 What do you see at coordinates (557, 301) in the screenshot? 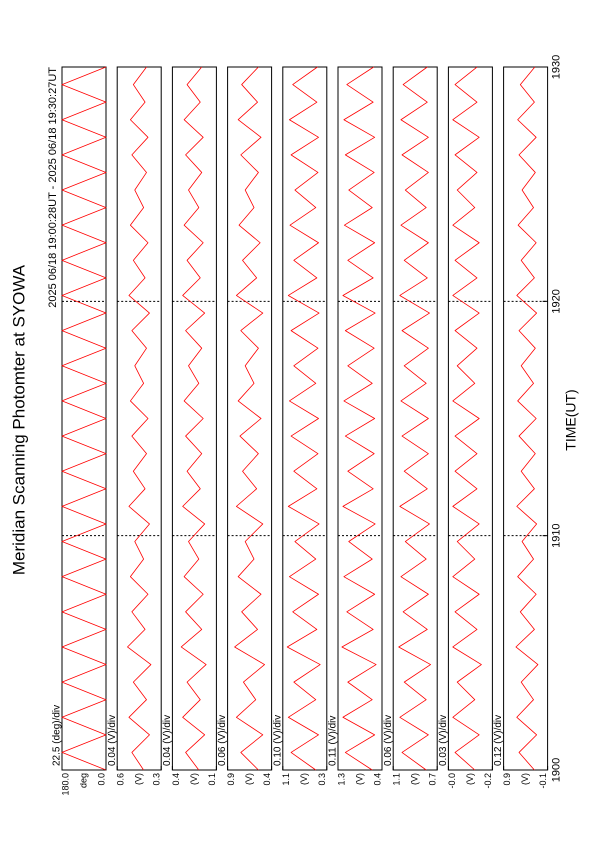
I see `x-tick-label: 1920` at bounding box center [557, 301].